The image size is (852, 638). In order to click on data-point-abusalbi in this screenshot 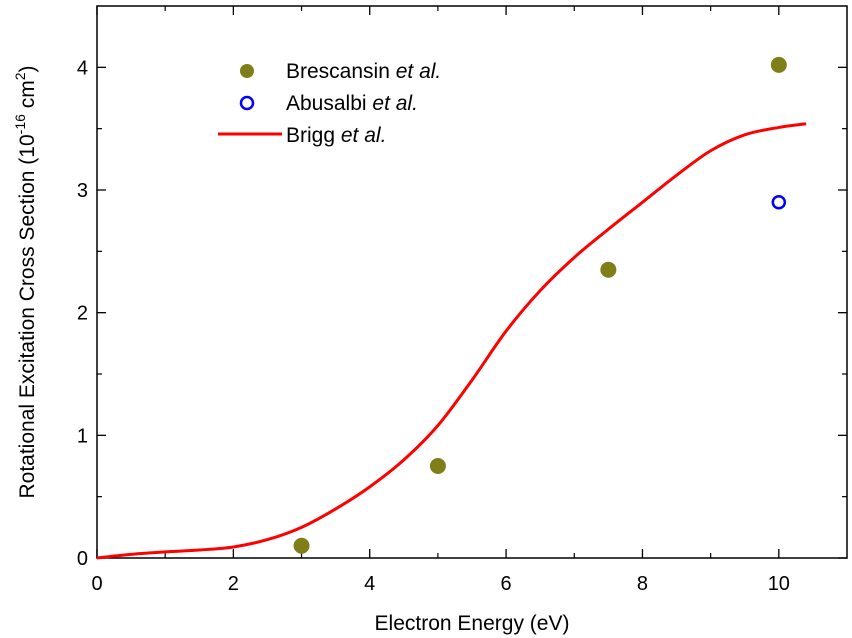, I will do `click(779, 202)`.